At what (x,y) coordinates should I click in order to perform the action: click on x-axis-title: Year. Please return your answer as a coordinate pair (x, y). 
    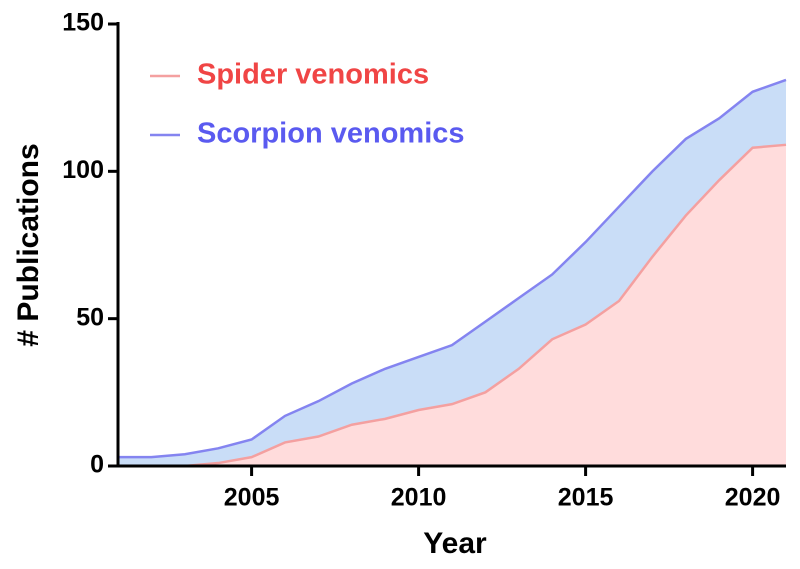
    Looking at the image, I should click on (455, 543).